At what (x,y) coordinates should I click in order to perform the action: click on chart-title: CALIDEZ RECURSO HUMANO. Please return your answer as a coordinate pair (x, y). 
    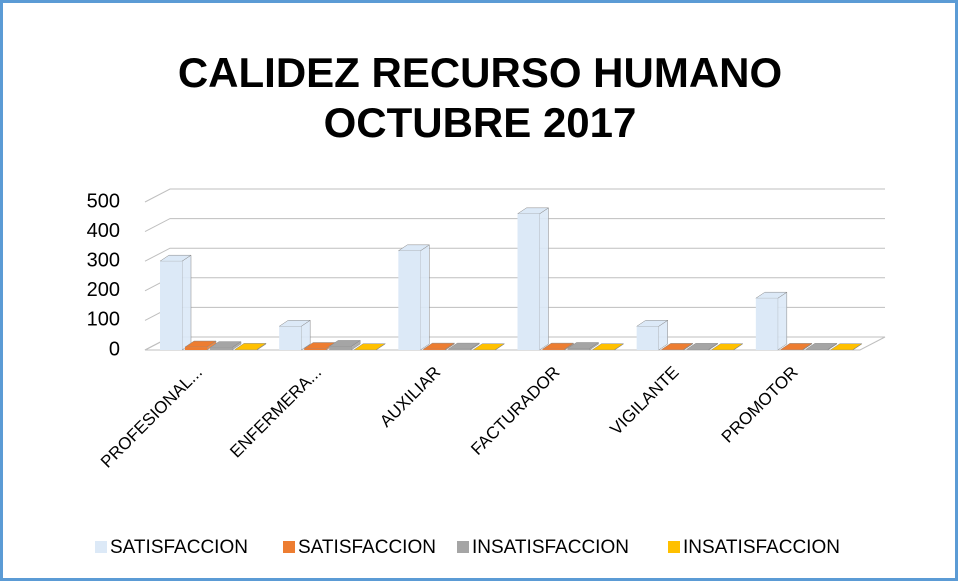
    Looking at the image, I should click on (480, 72).